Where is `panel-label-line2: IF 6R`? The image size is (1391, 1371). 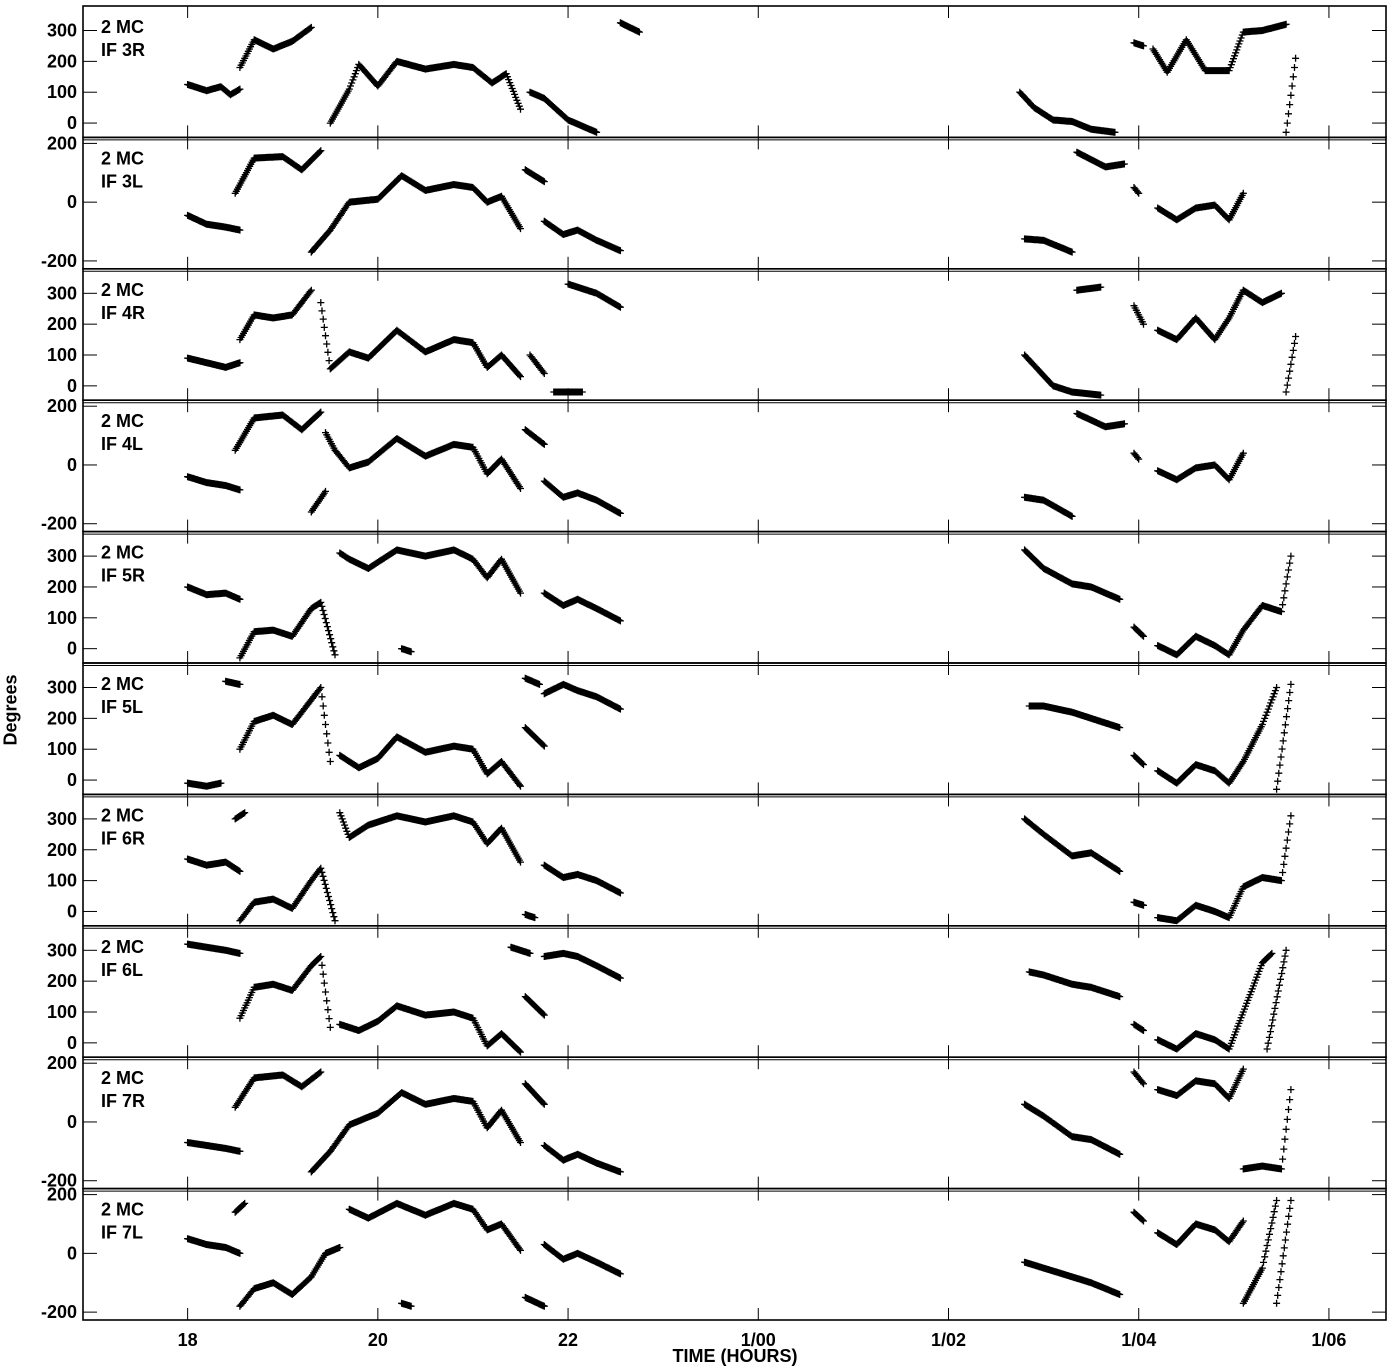
panel-label-line2: IF 6R is located at coordinates (123, 838).